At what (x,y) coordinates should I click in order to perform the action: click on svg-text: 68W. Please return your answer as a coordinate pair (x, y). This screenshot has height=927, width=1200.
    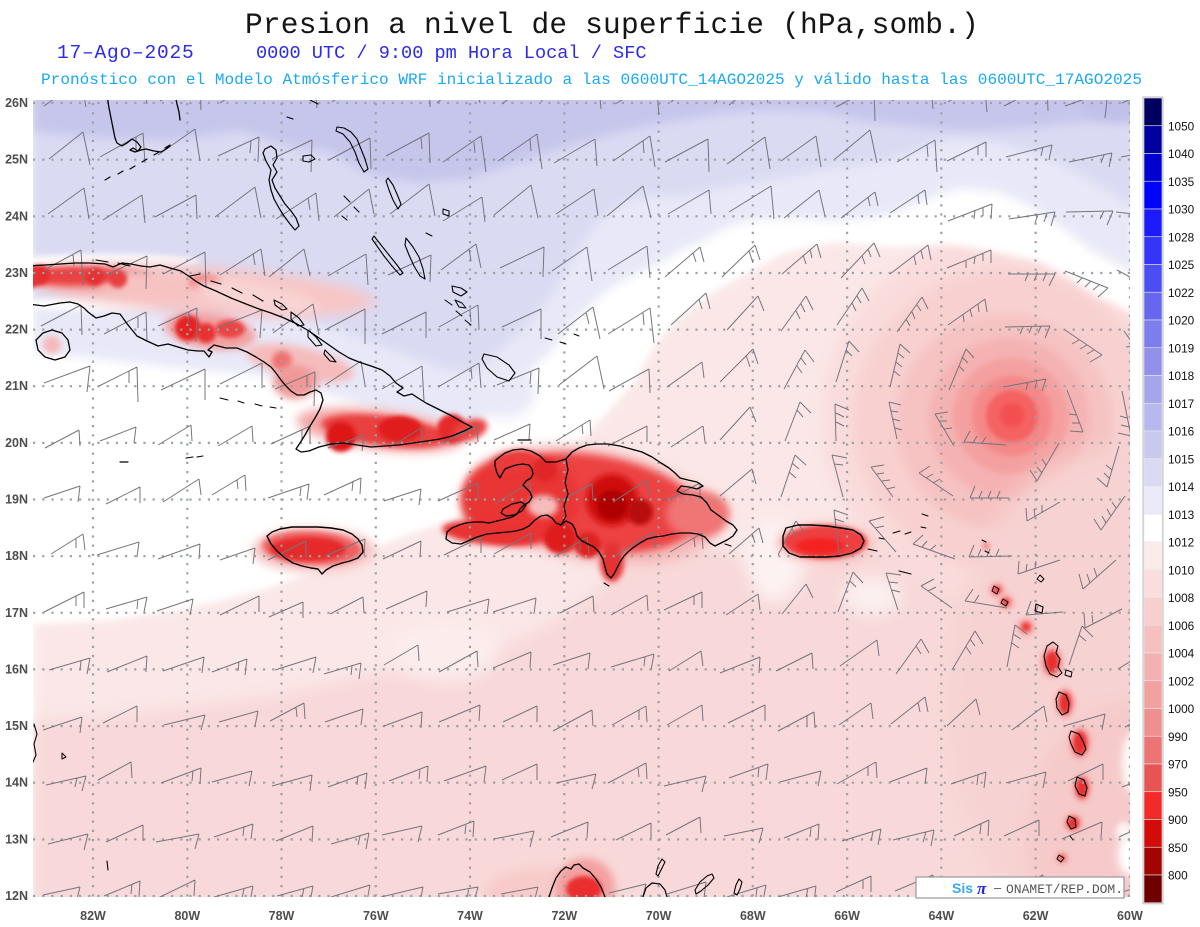
    Looking at the image, I should click on (753, 916).